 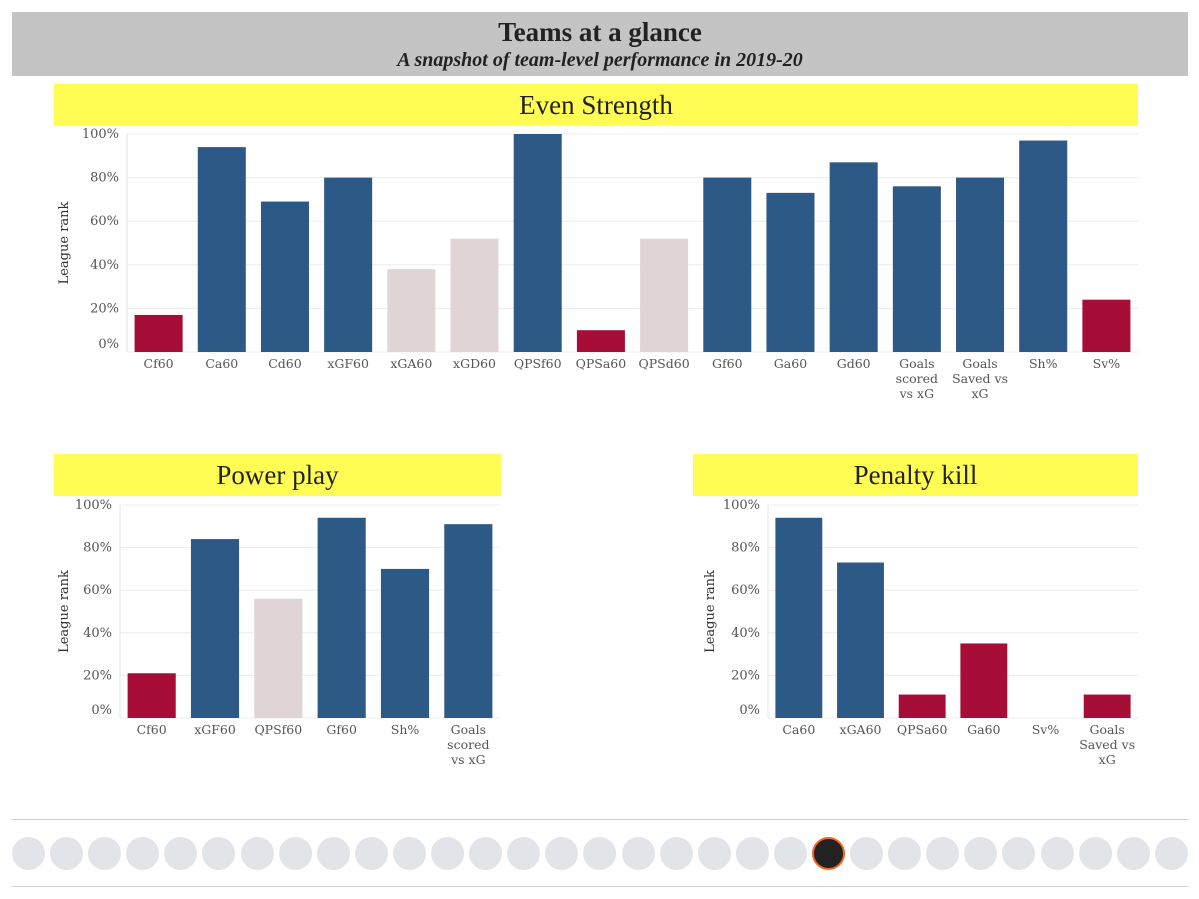 What do you see at coordinates (828, 853) in the screenshot?
I see `flyers-logo` at bounding box center [828, 853].